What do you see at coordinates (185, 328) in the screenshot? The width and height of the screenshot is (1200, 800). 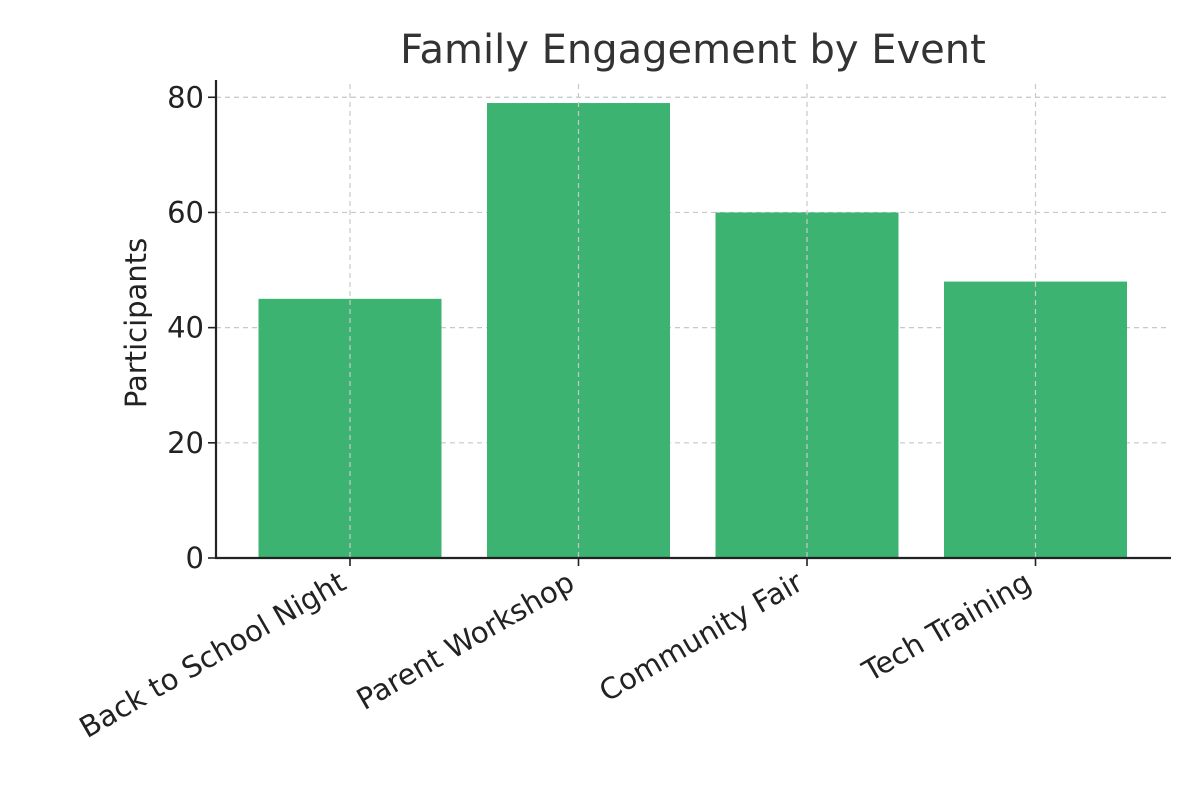 I see `y-tick-label: 40` at bounding box center [185, 328].